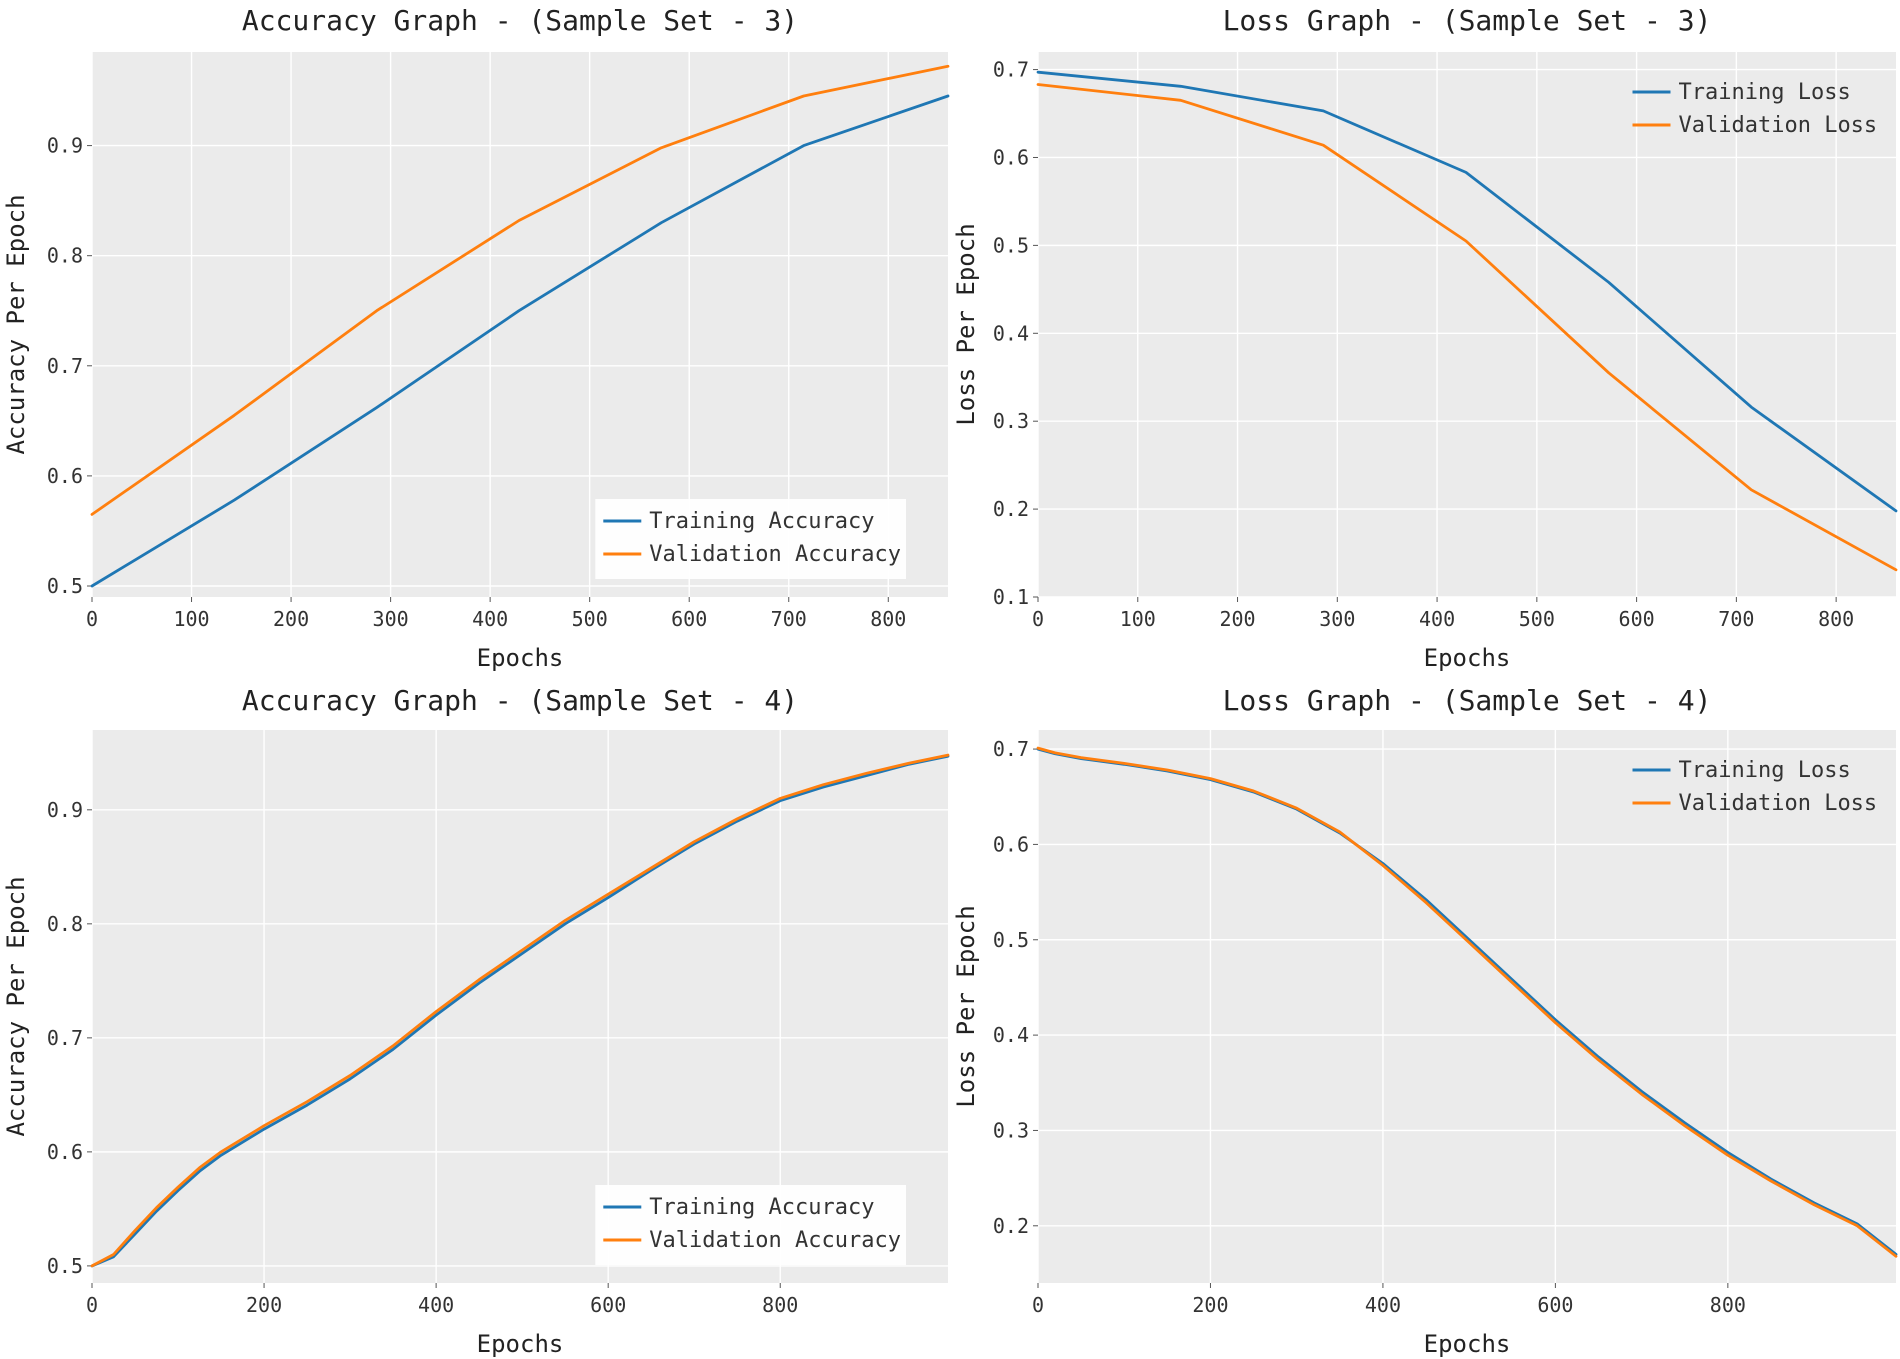  I want to click on chart-title: Accuracy Graph - (Sample Set - 4), so click(520, 700).